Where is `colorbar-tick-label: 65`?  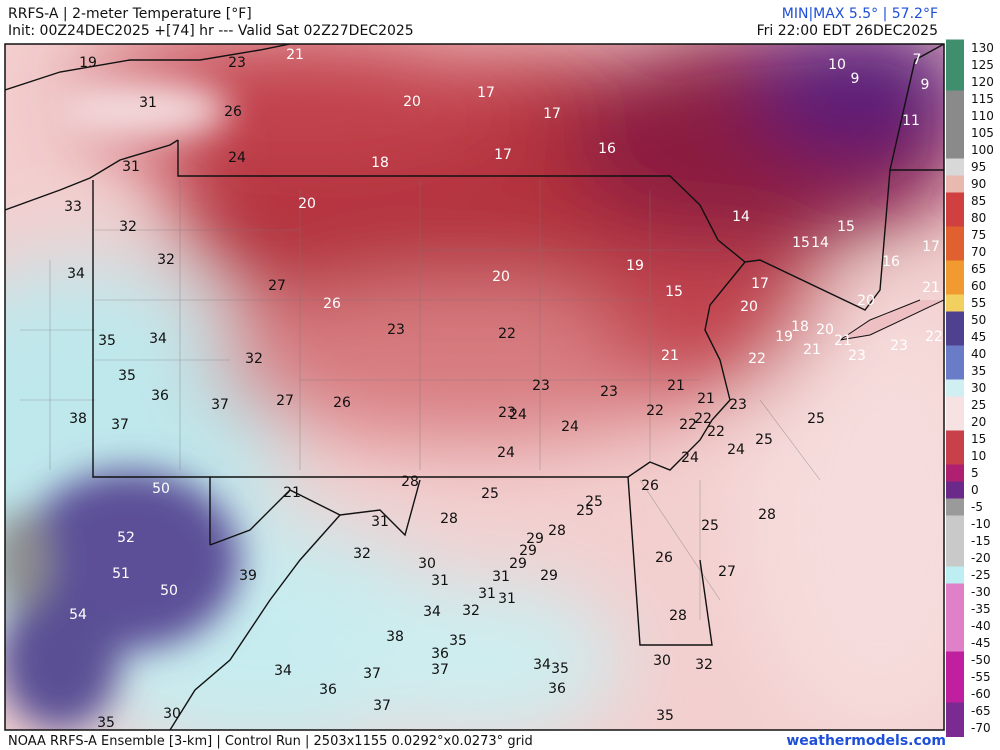 colorbar-tick-label: 65 is located at coordinates (978, 269).